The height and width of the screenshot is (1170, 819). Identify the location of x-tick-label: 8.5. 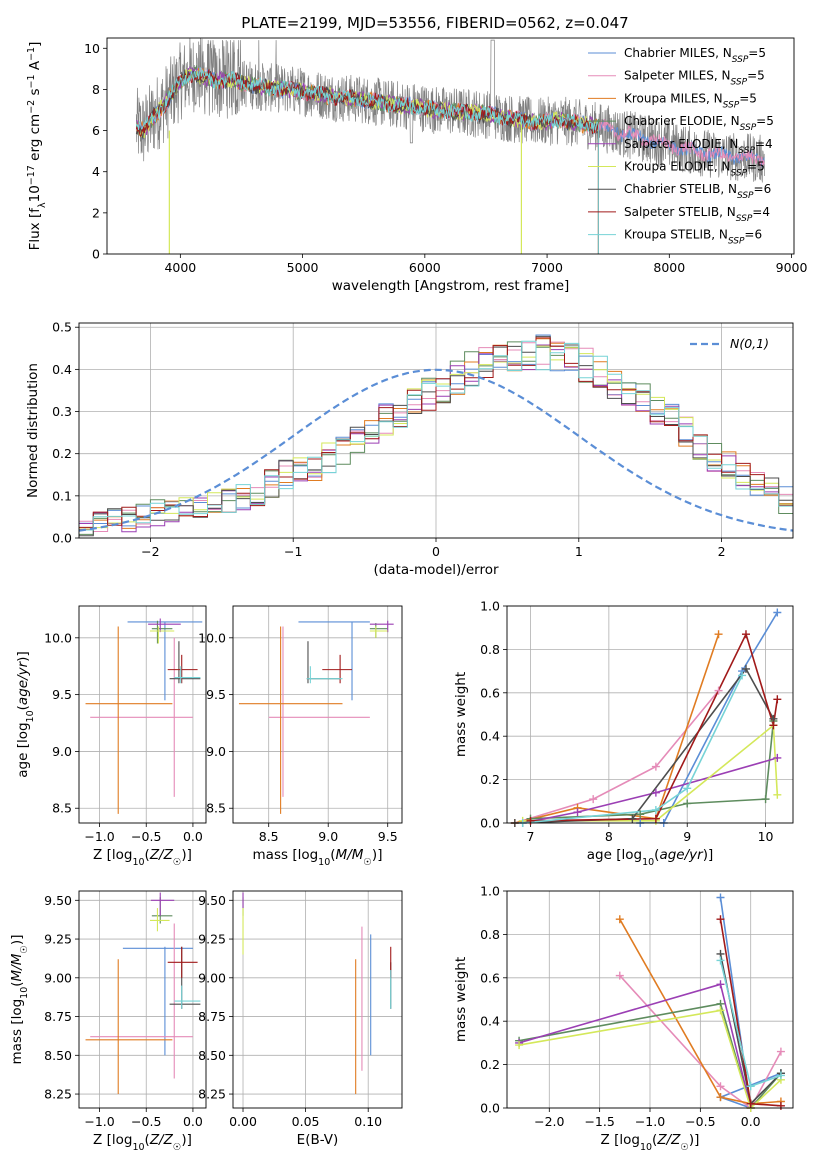
(269, 836).